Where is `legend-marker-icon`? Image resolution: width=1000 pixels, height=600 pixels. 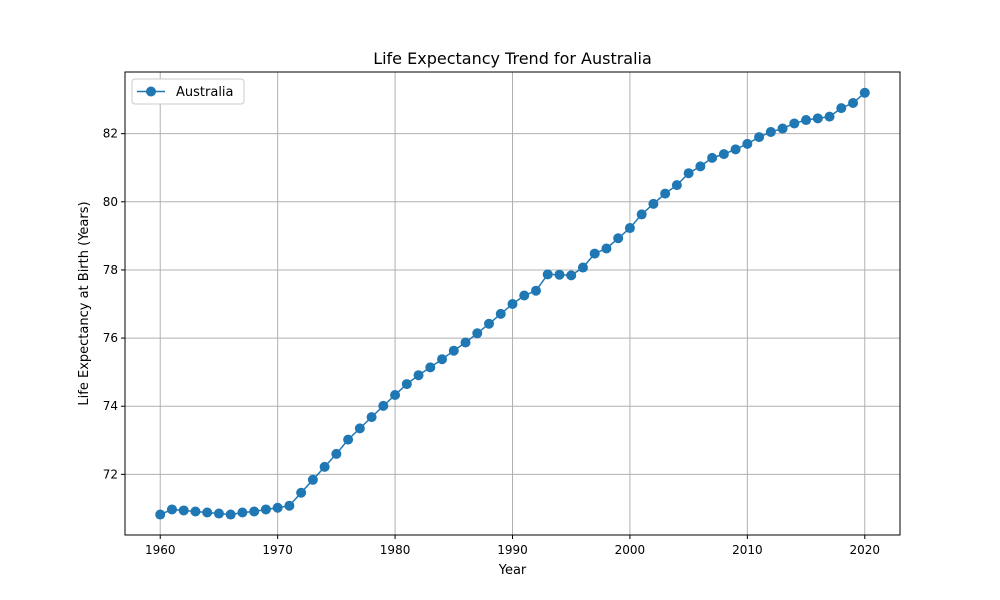 legend-marker-icon is located at coordinates (151, 91).